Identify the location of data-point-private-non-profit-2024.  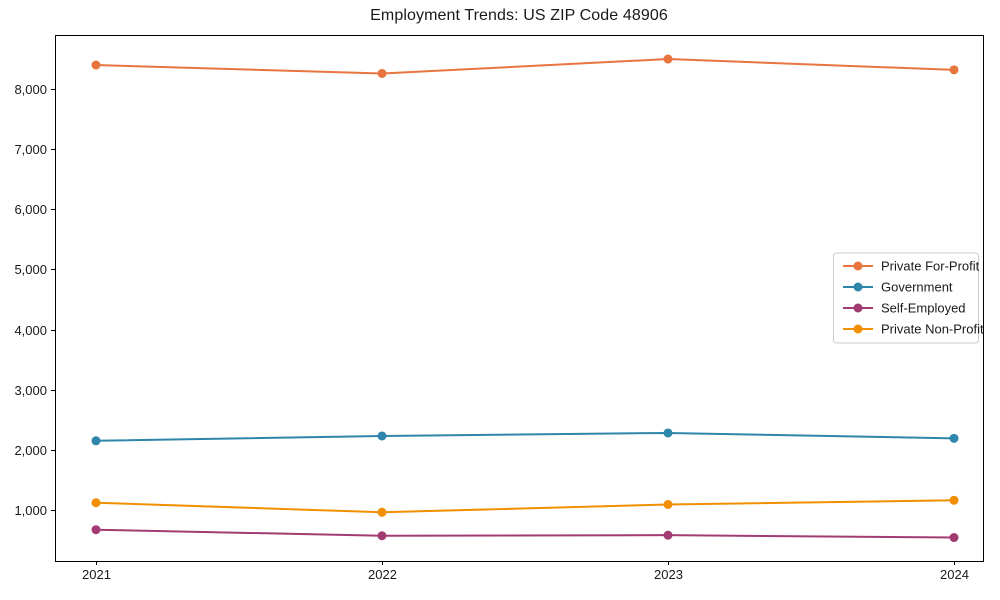
(954, 500).